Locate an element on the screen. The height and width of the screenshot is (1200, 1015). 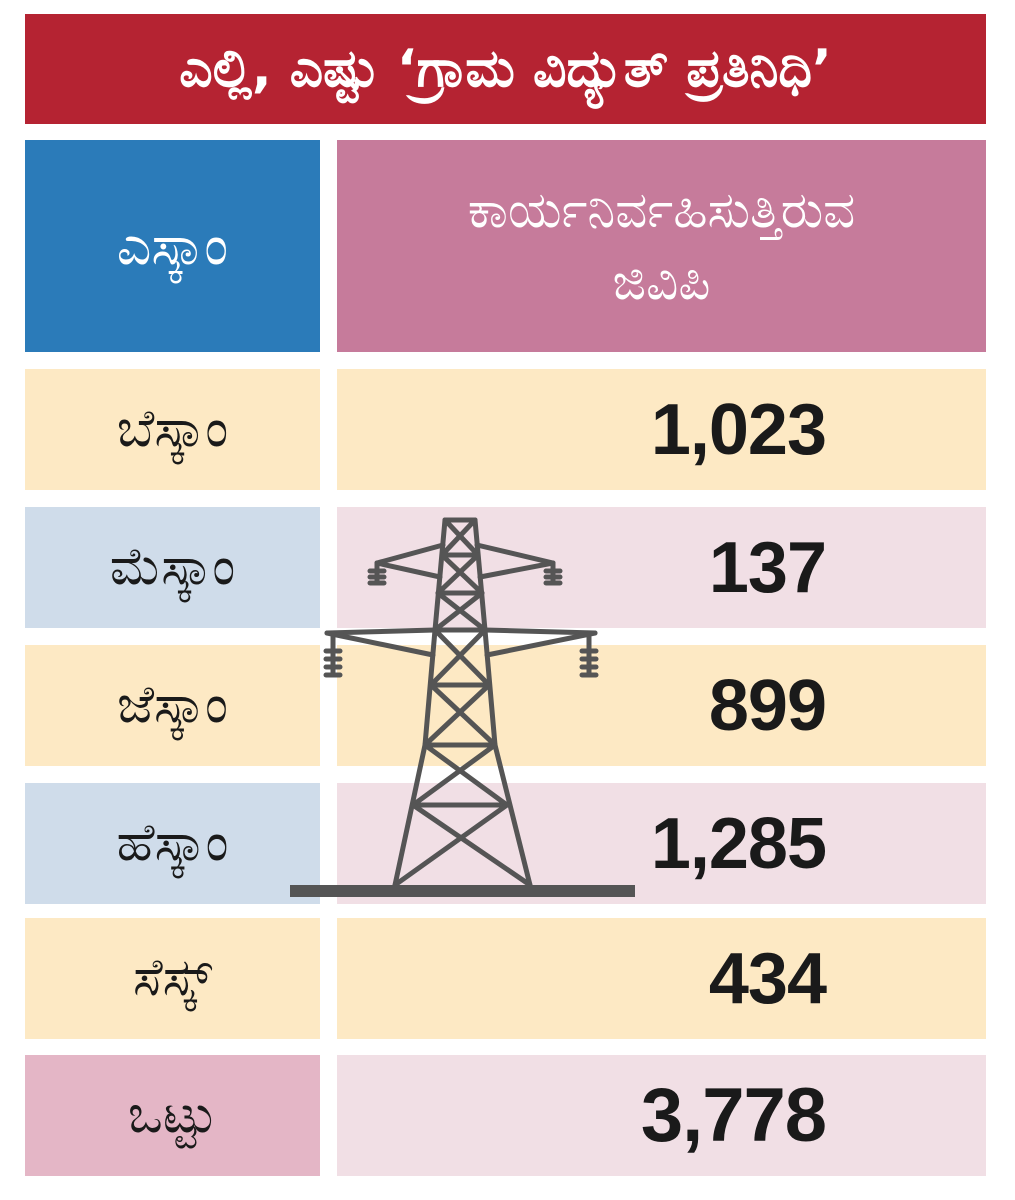
column-header-escom: ಎಸ್ಕಾಂ is located at coordinates (172, 246).